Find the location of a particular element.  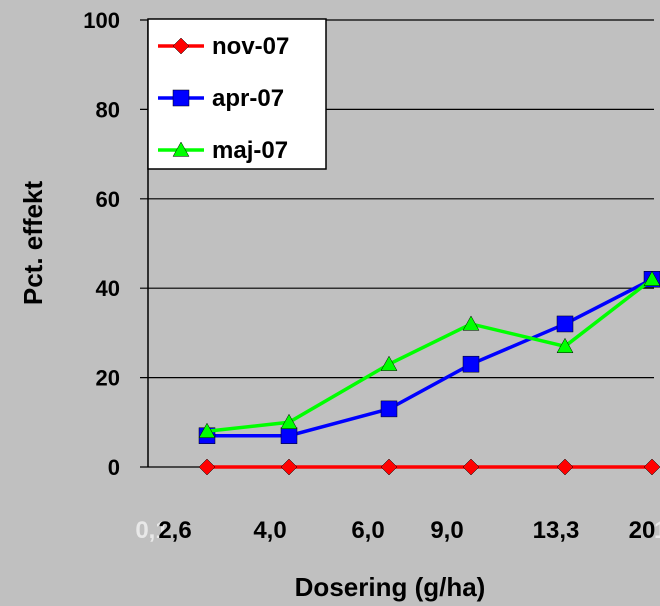

x-tick-label: 6,0 is located at coordinates (367, 530).